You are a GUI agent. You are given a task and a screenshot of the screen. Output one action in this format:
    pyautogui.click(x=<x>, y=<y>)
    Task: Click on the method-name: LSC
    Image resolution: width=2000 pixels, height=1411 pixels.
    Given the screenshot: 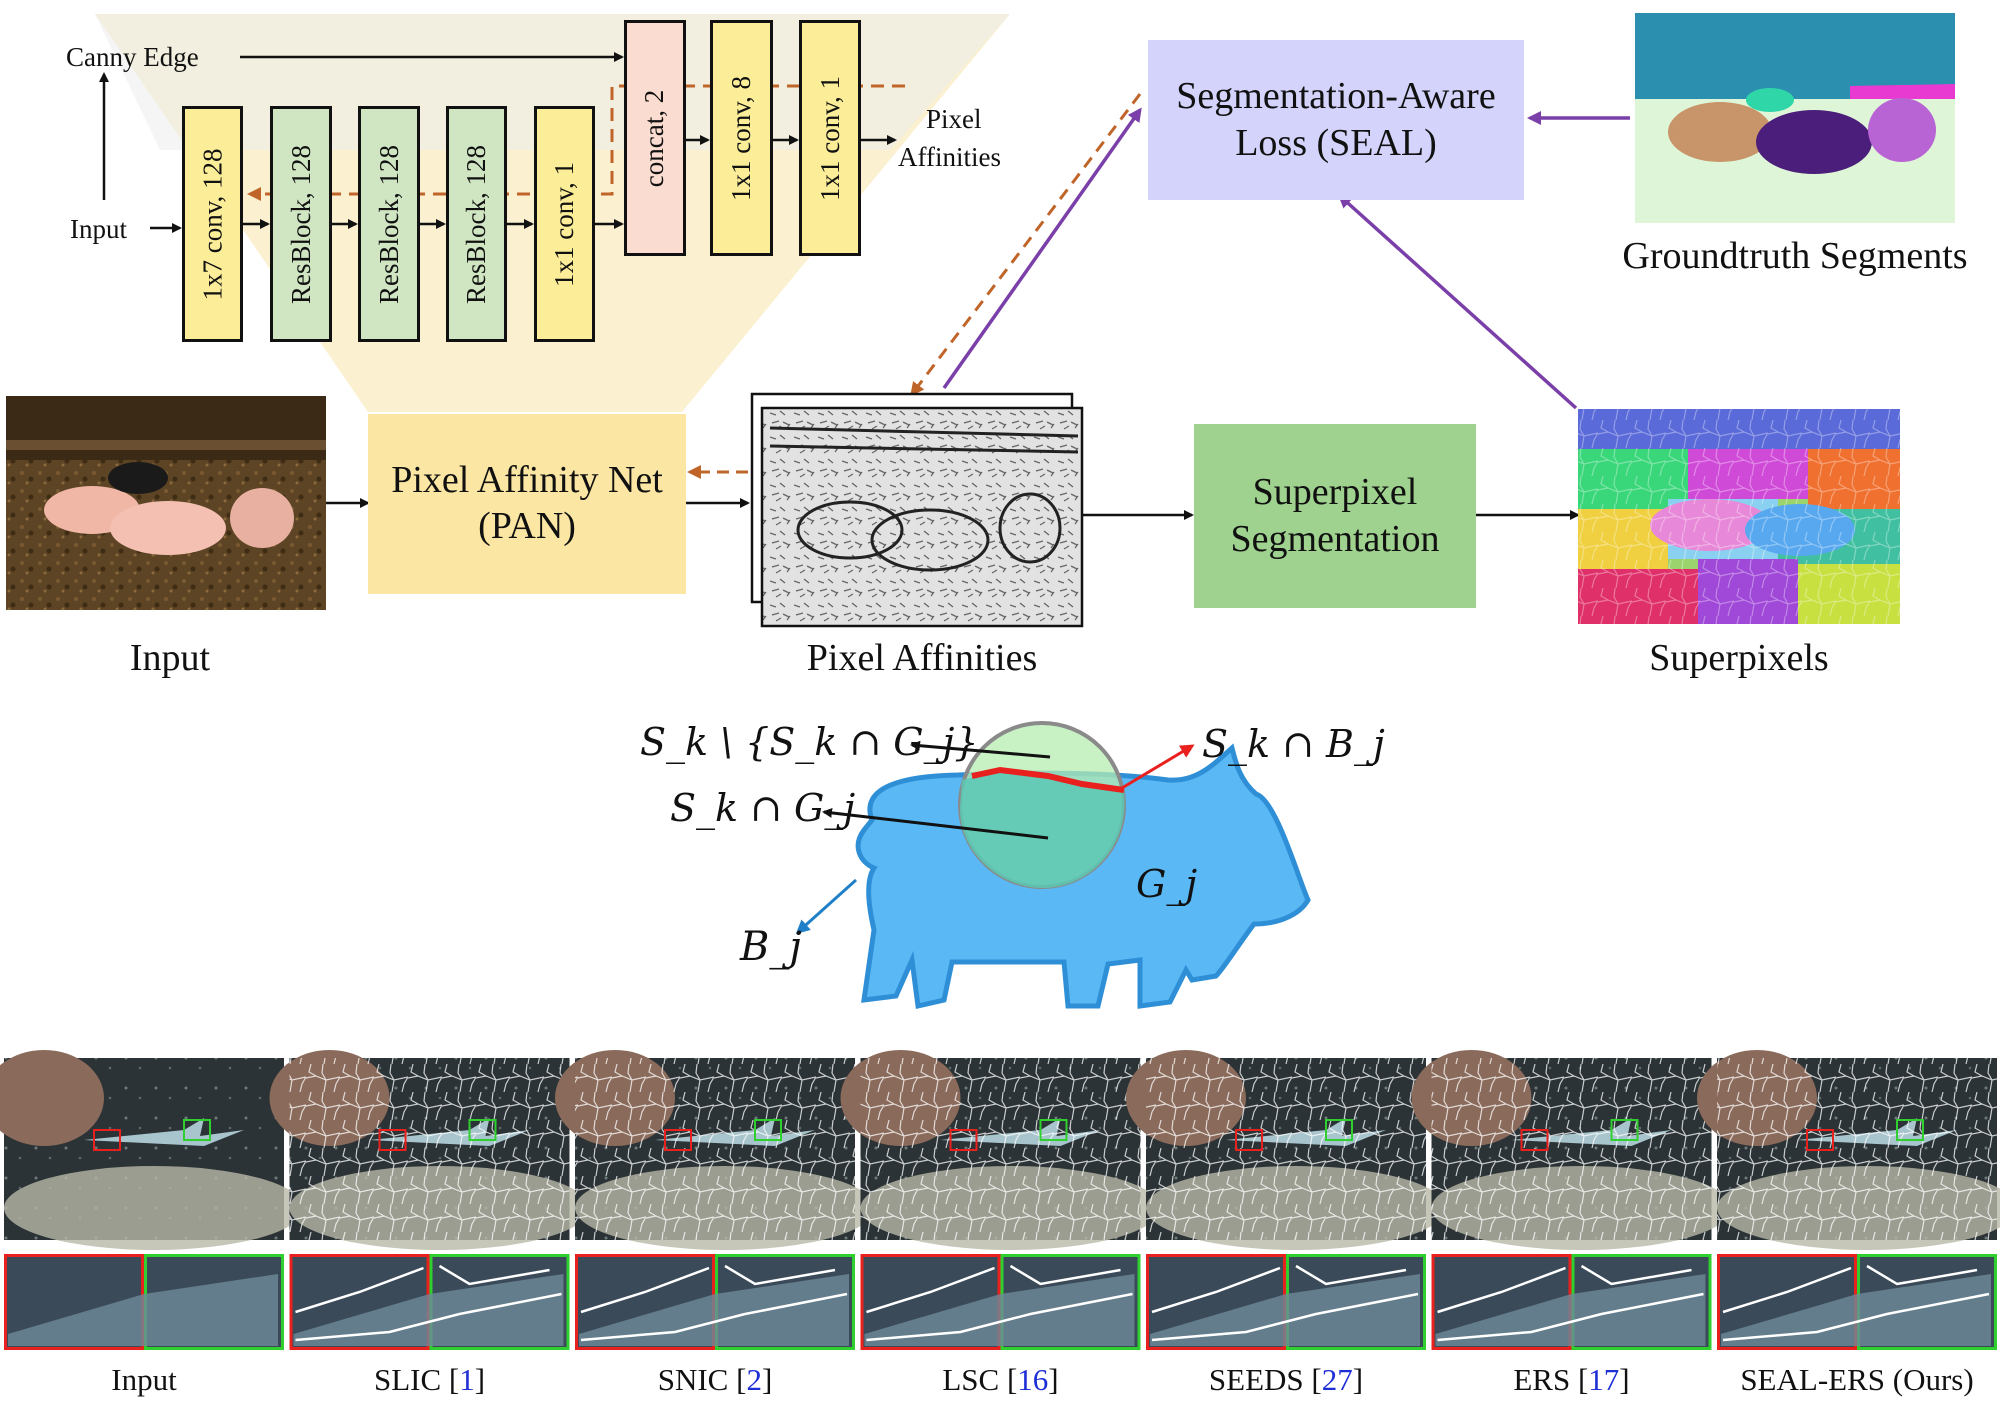 What is the action you would take?
    pyautogui.click(x=971, y=1379)
    